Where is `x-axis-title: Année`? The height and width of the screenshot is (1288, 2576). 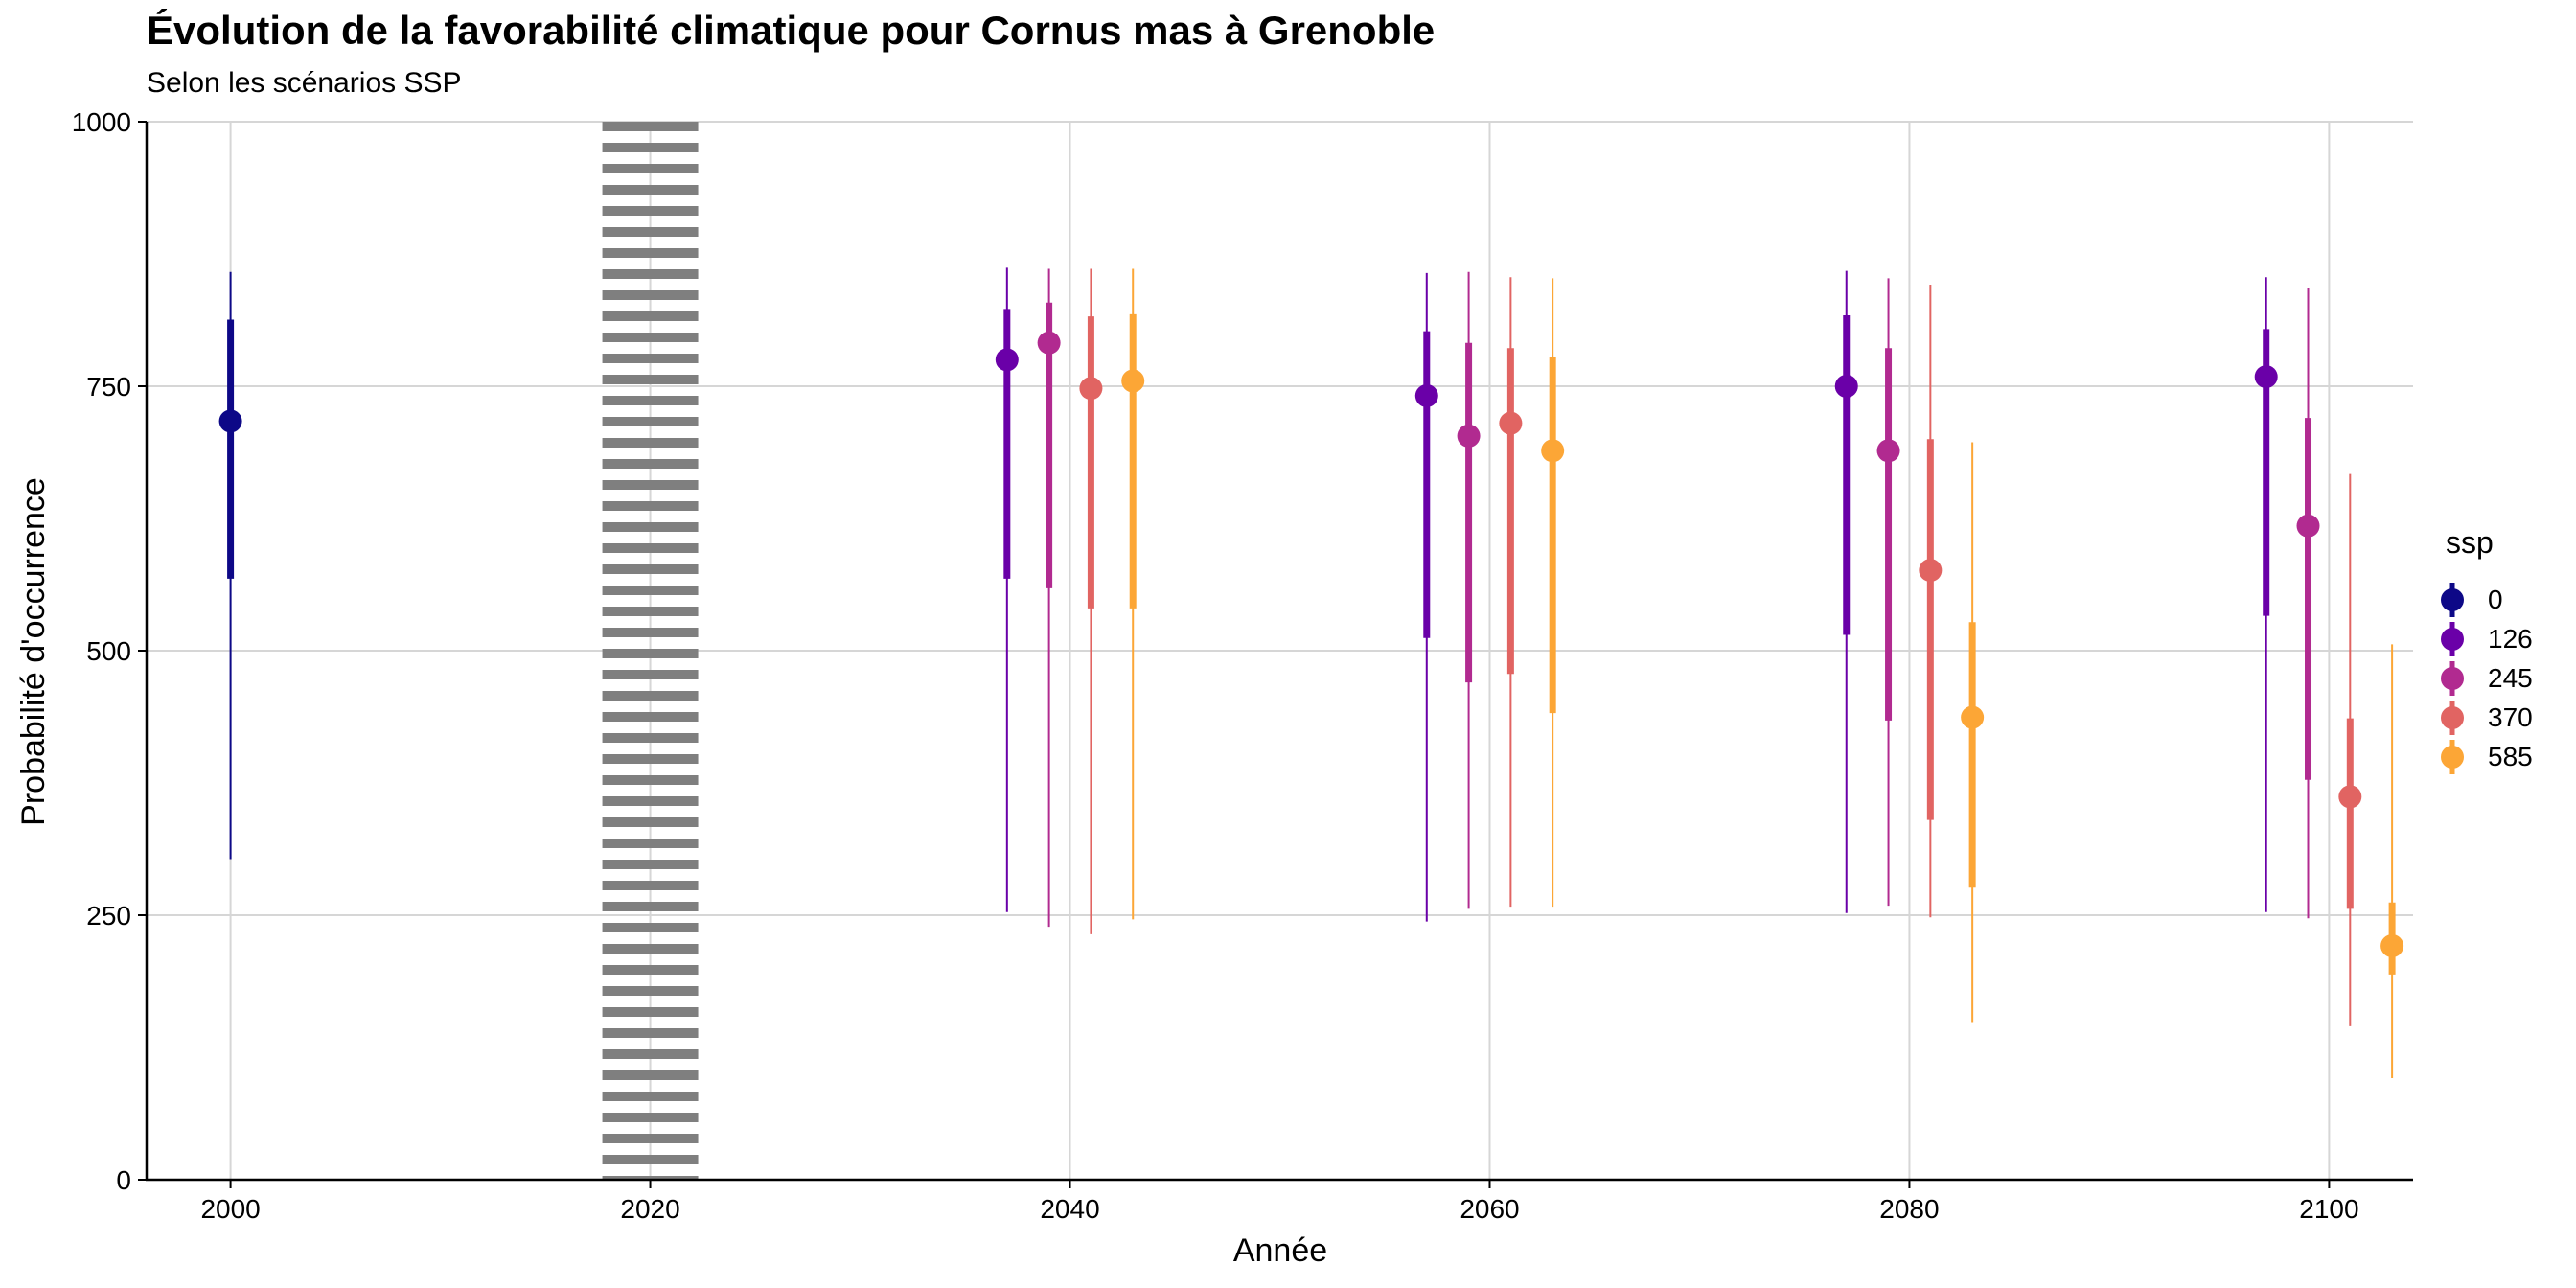
x-axis-title: Année is located at coordinates (1280, 1250).